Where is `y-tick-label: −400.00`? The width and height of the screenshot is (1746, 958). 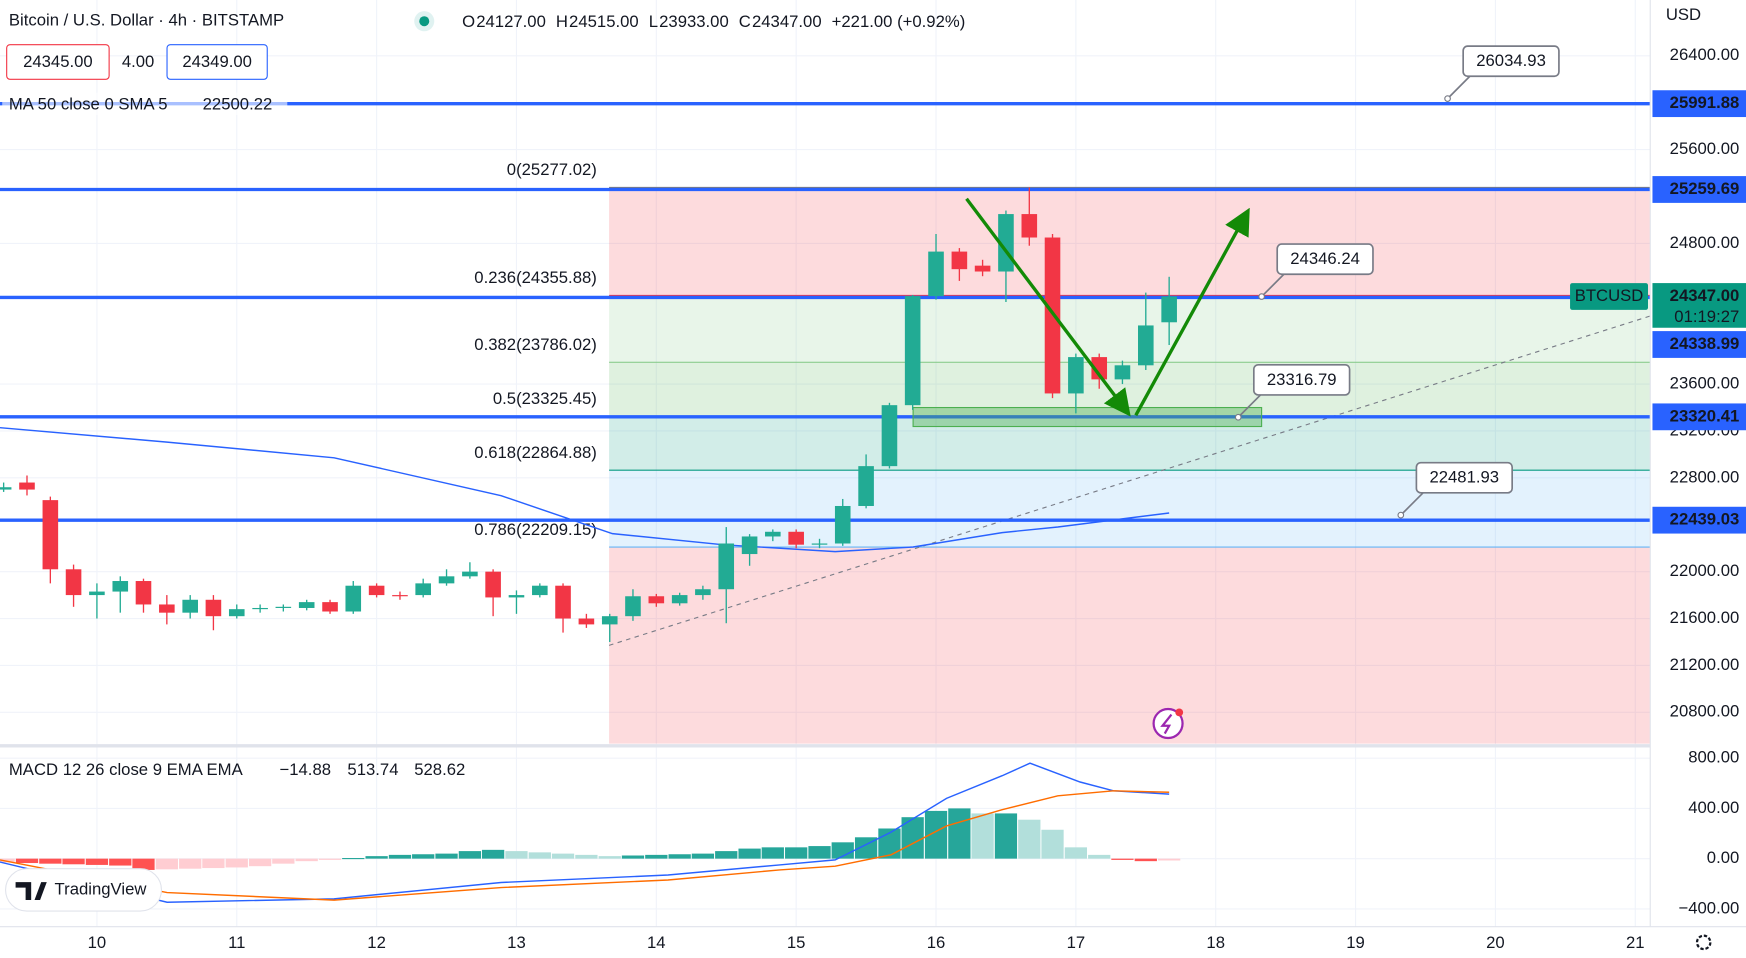 y-tick-label: −400.00 is located at coordinates (1708, 907).